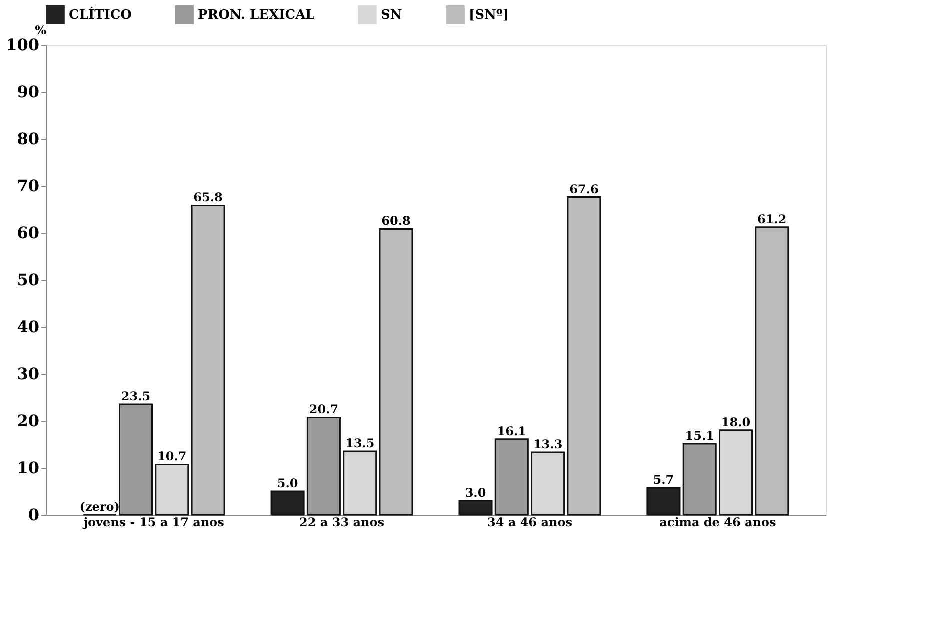  Describe the element at coordinates (34, 515) in the screenshot. I see `y-tick-label: 0` at that location.